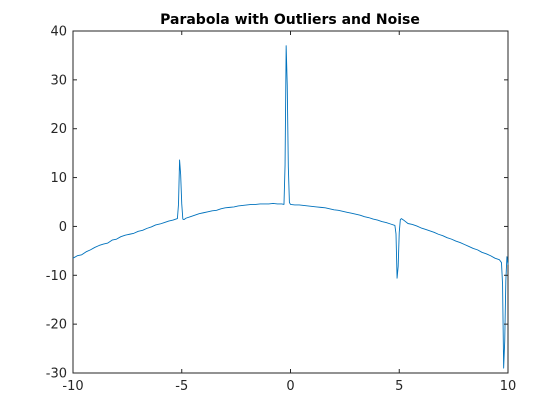 This screenshot has width=560, height=420. What do you see at coordinates (181, 386) in the screenshot?
I see `x-tick-label: -5` at bounding box center [181, 386].